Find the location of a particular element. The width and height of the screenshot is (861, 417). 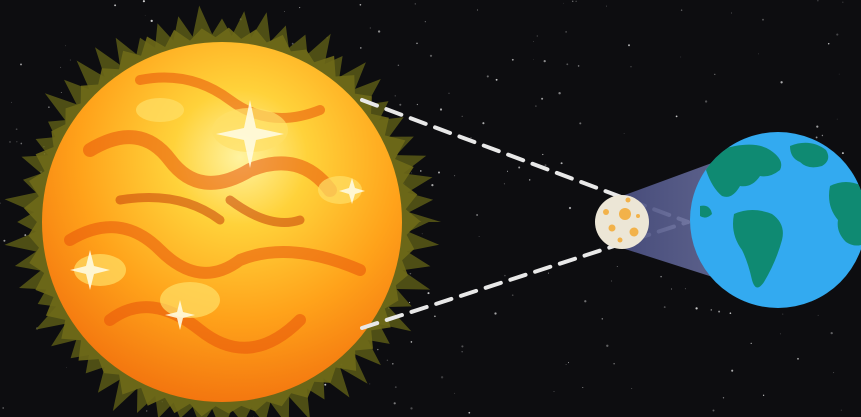

earth is located at coordinates (775, 220).